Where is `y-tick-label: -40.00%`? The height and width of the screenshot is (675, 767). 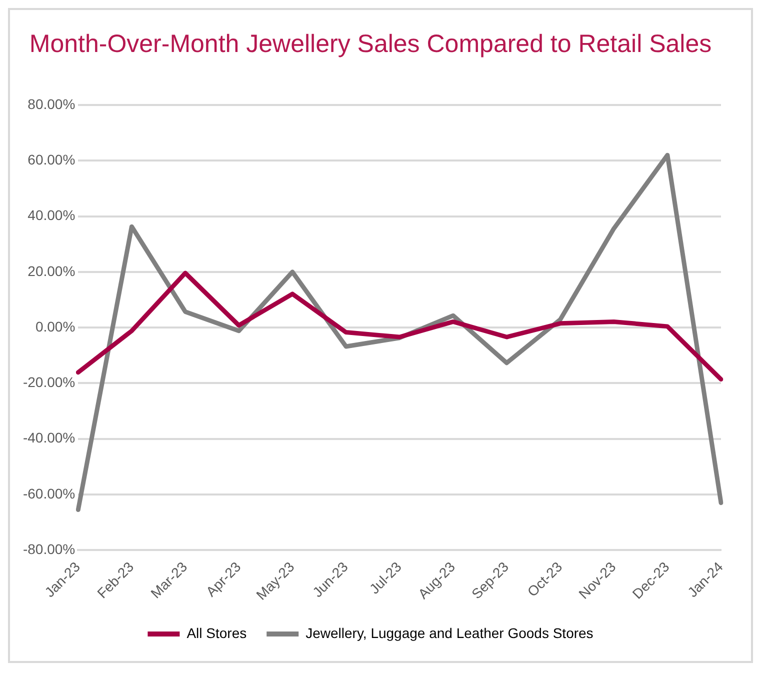 y-tick-label: -40.00% is located at coordinates (49, 438).